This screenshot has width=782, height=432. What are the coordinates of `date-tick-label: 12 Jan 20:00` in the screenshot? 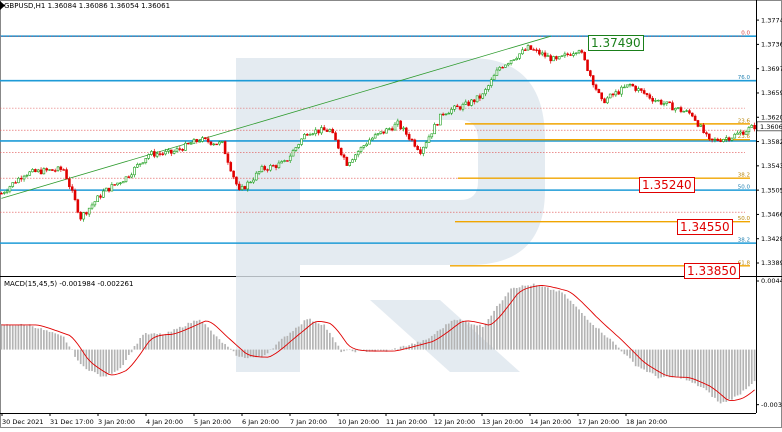 It's located at (454, 422).